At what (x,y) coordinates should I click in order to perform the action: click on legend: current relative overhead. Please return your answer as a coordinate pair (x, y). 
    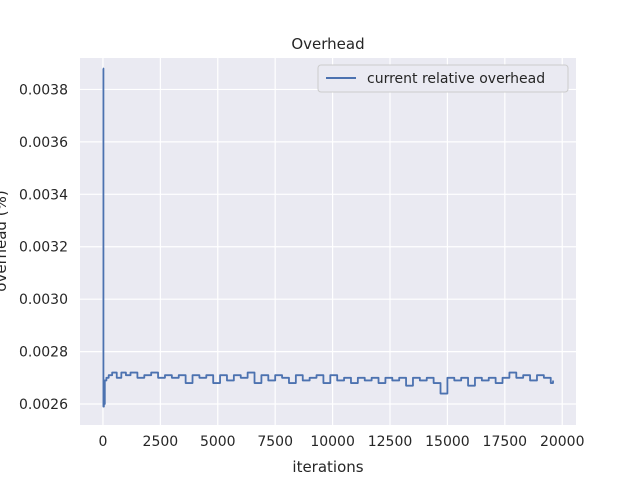
    Looking at the image, I should click on (443, 78).